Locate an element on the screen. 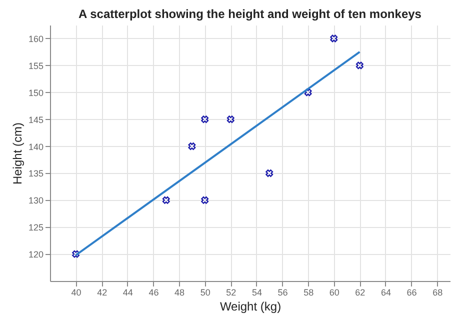 The width and height of the screenshot is (474, 330). x-tick-label: 54 is located at coordinates (257, 293).